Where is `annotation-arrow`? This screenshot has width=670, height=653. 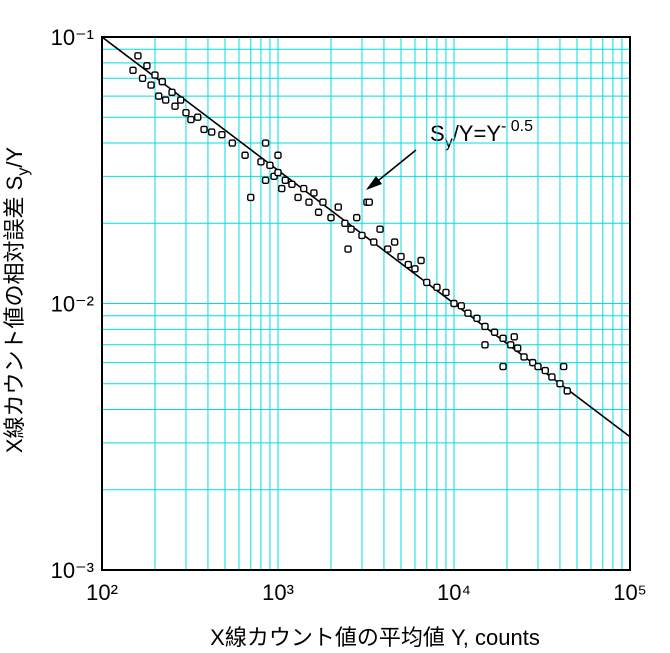
annotation-arrow is located at coordinates (395, 167).